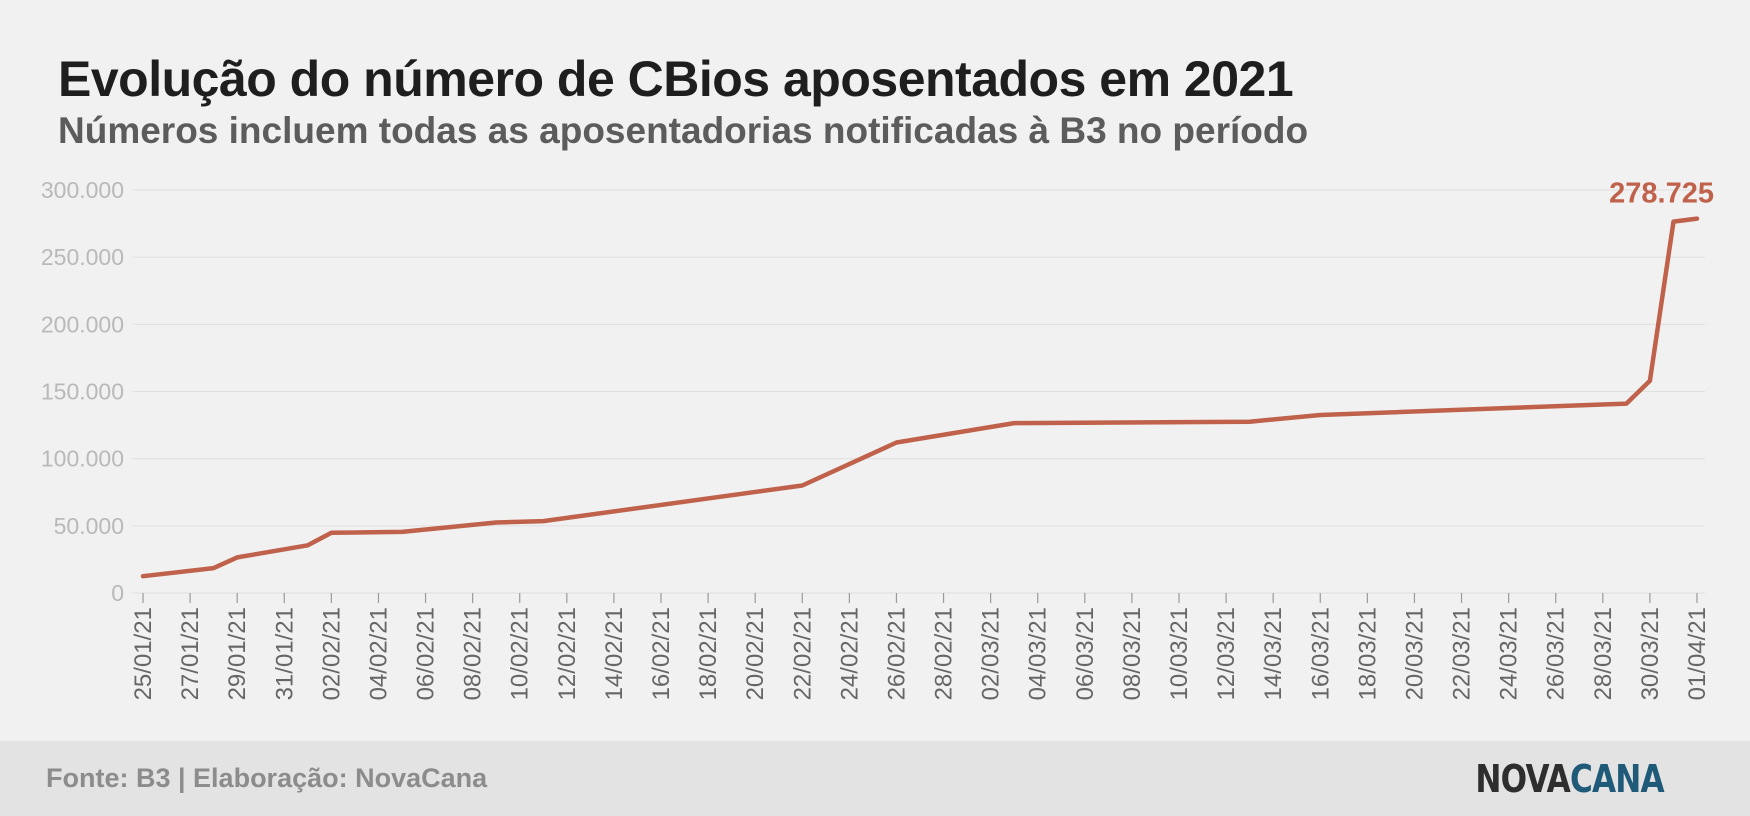 This screenshot has width=1750, height=816. Describe the element at coordinates (237, 653) in the screenshot. I see `x-tick-label: 29/01/21` at that location.